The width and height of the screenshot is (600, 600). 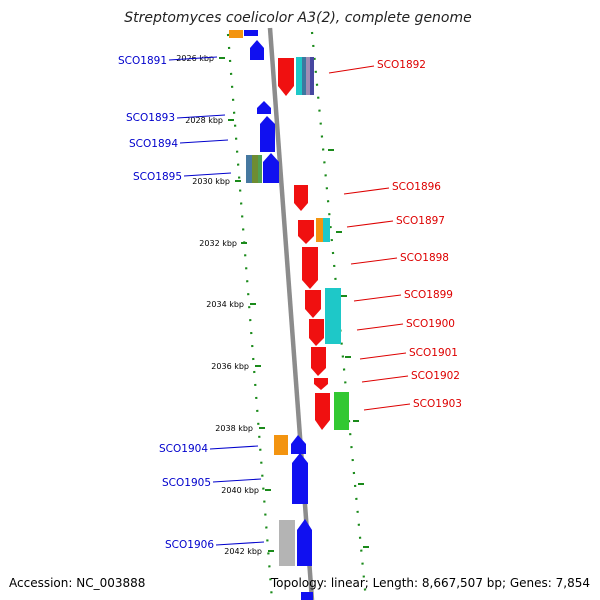 I want to click on gene-label-SCO1901: SCO1901, so click(x=433, y=353).